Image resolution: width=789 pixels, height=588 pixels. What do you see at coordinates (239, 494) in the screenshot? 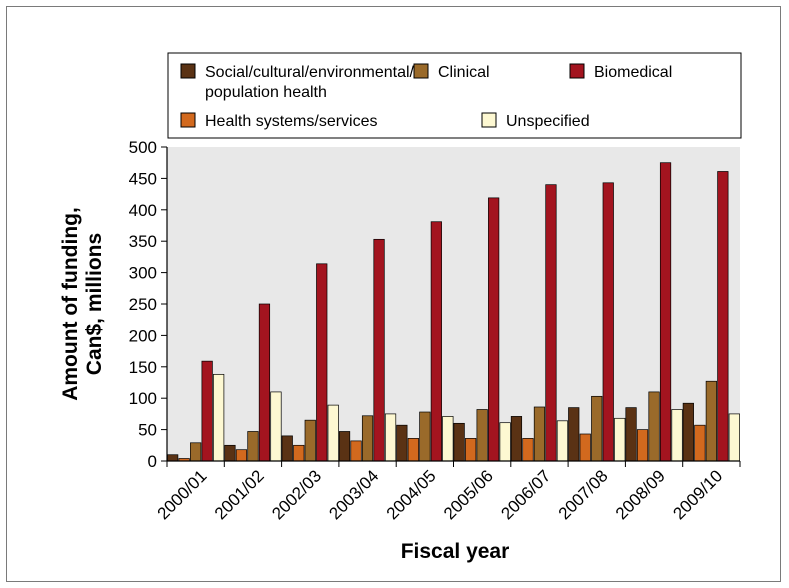
I see `x-tick-label: 2001/02` at bounding box center [239, 494].